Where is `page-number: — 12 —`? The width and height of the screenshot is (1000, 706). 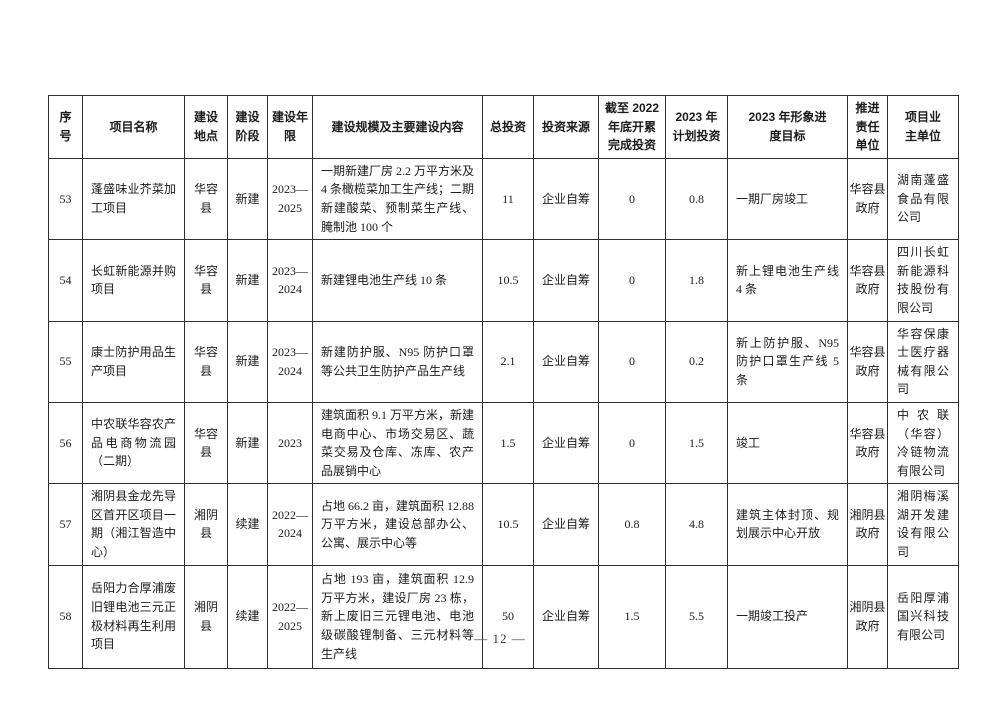 page-number: — 12 — is located at coordinates (500, 638).